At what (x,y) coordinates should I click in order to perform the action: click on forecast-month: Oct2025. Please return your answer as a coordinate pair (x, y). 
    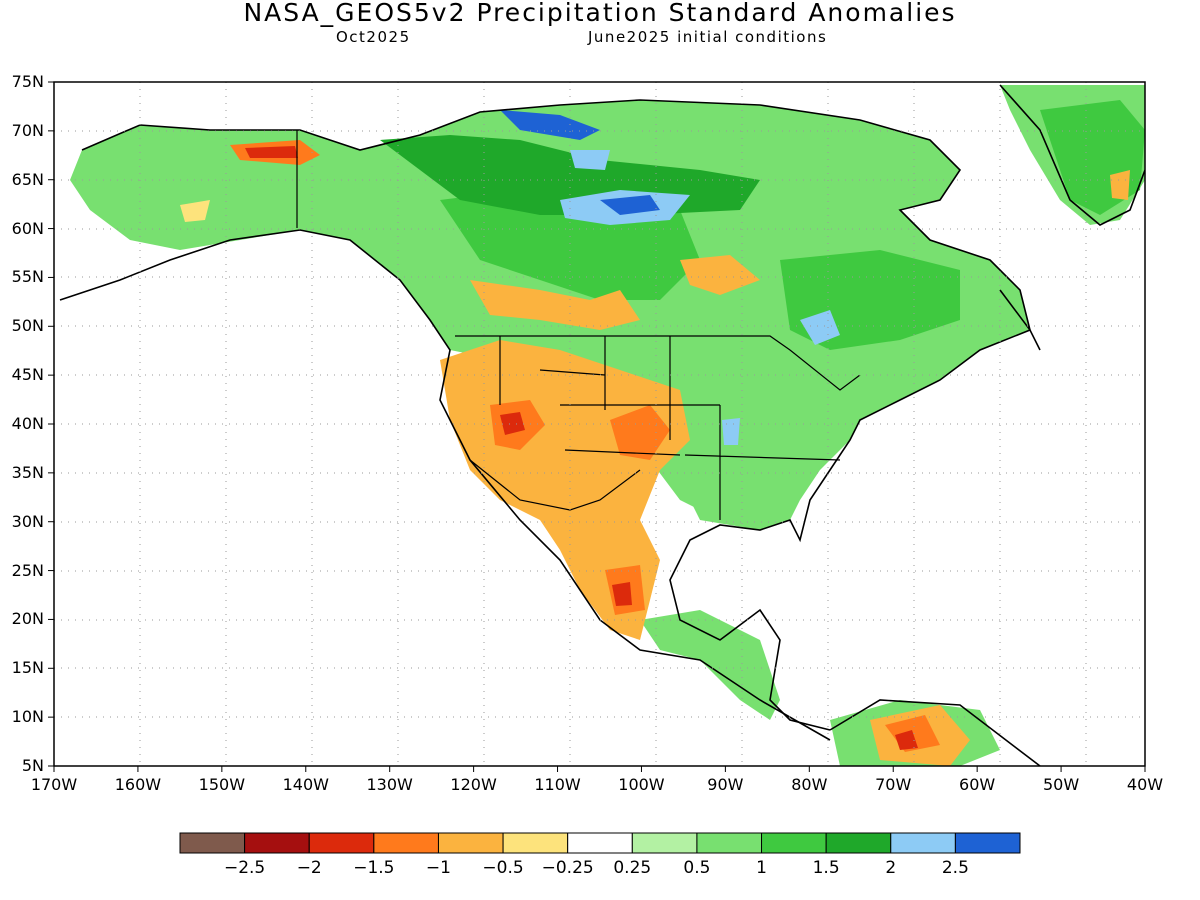
    Looking at the image, I should click on (373, 37).